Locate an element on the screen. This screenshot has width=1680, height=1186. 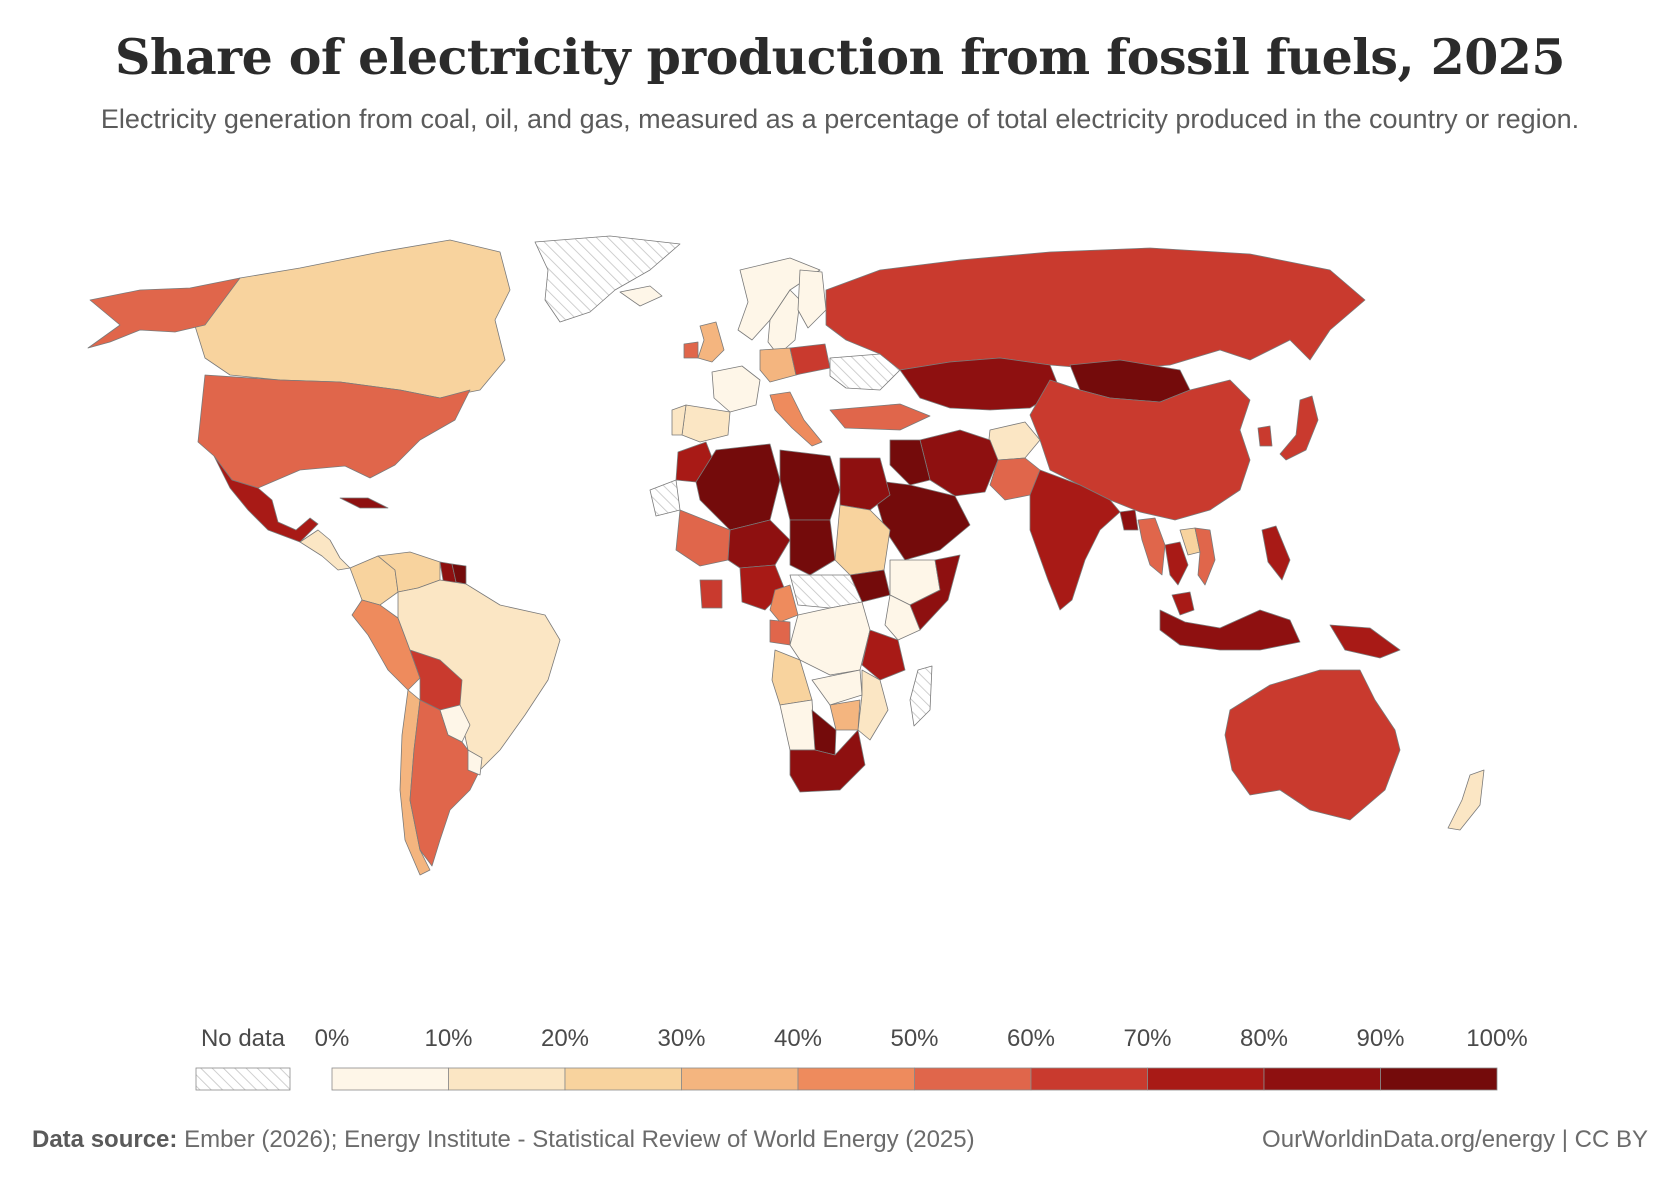
legend-tick-label: 10% is located at coordinates (448, 1038).